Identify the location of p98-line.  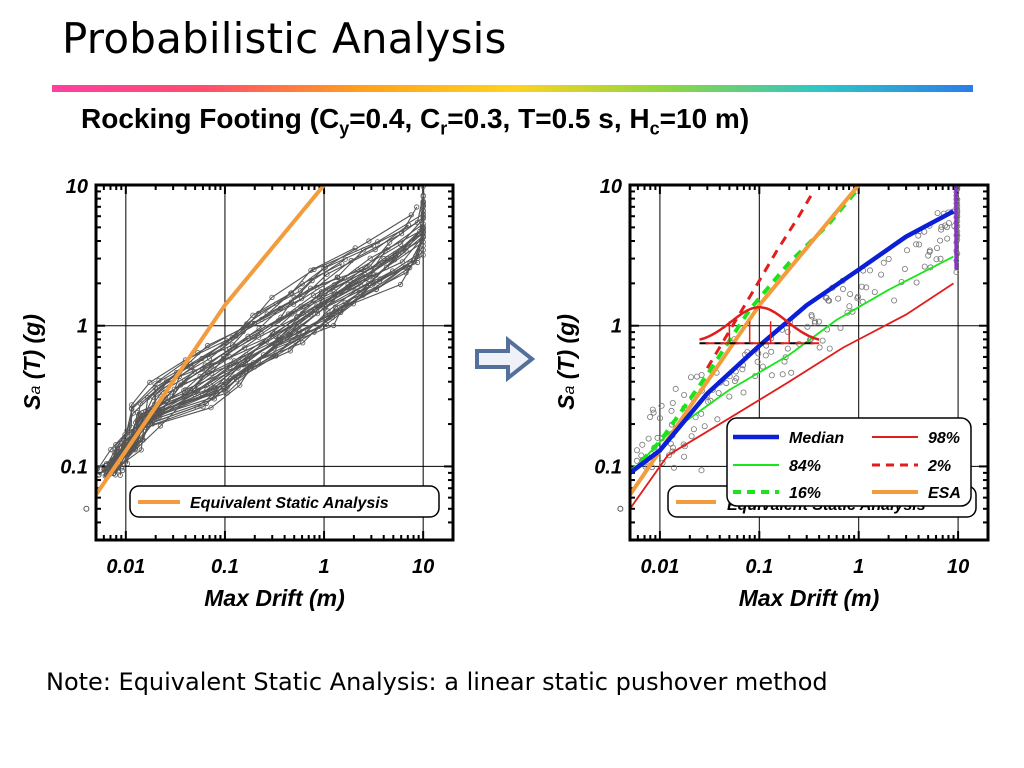
(792, 396).